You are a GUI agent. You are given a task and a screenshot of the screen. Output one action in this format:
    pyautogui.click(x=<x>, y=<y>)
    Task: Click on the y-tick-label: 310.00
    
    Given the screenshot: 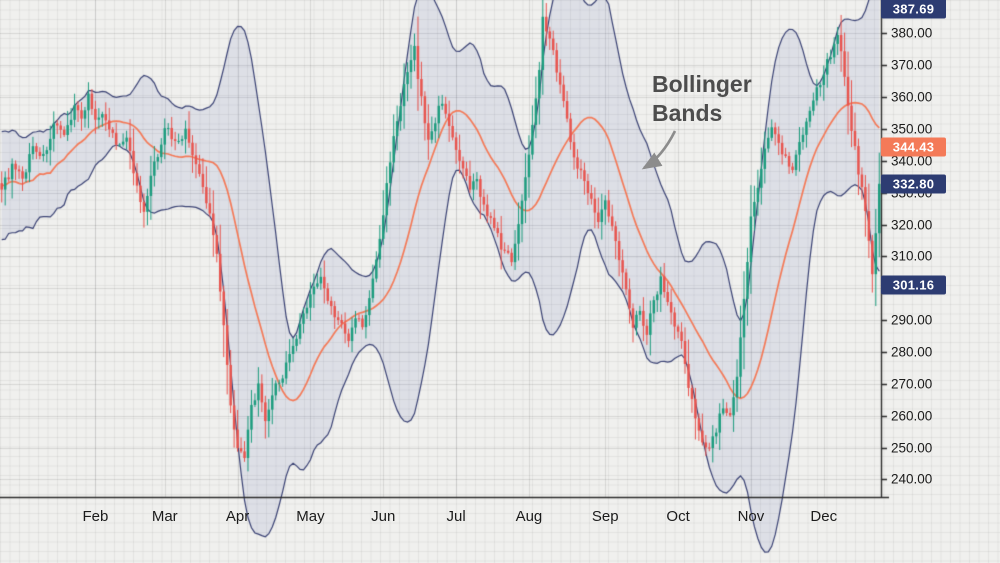 What is the action you would take?
    pyautogui.click(x=912, y=256)
    